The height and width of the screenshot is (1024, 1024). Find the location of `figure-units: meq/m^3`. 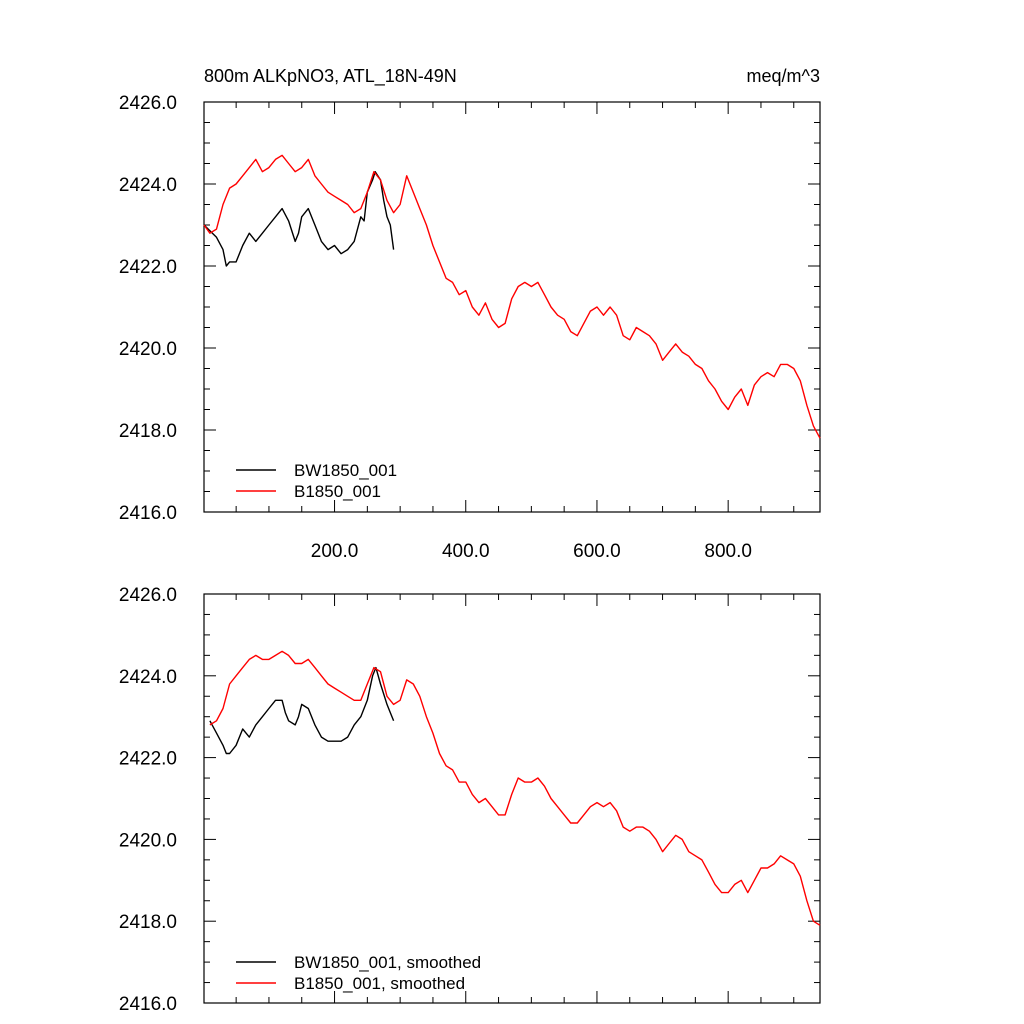

figure-units: meq/m^3 is located at coordinates (783, 76).